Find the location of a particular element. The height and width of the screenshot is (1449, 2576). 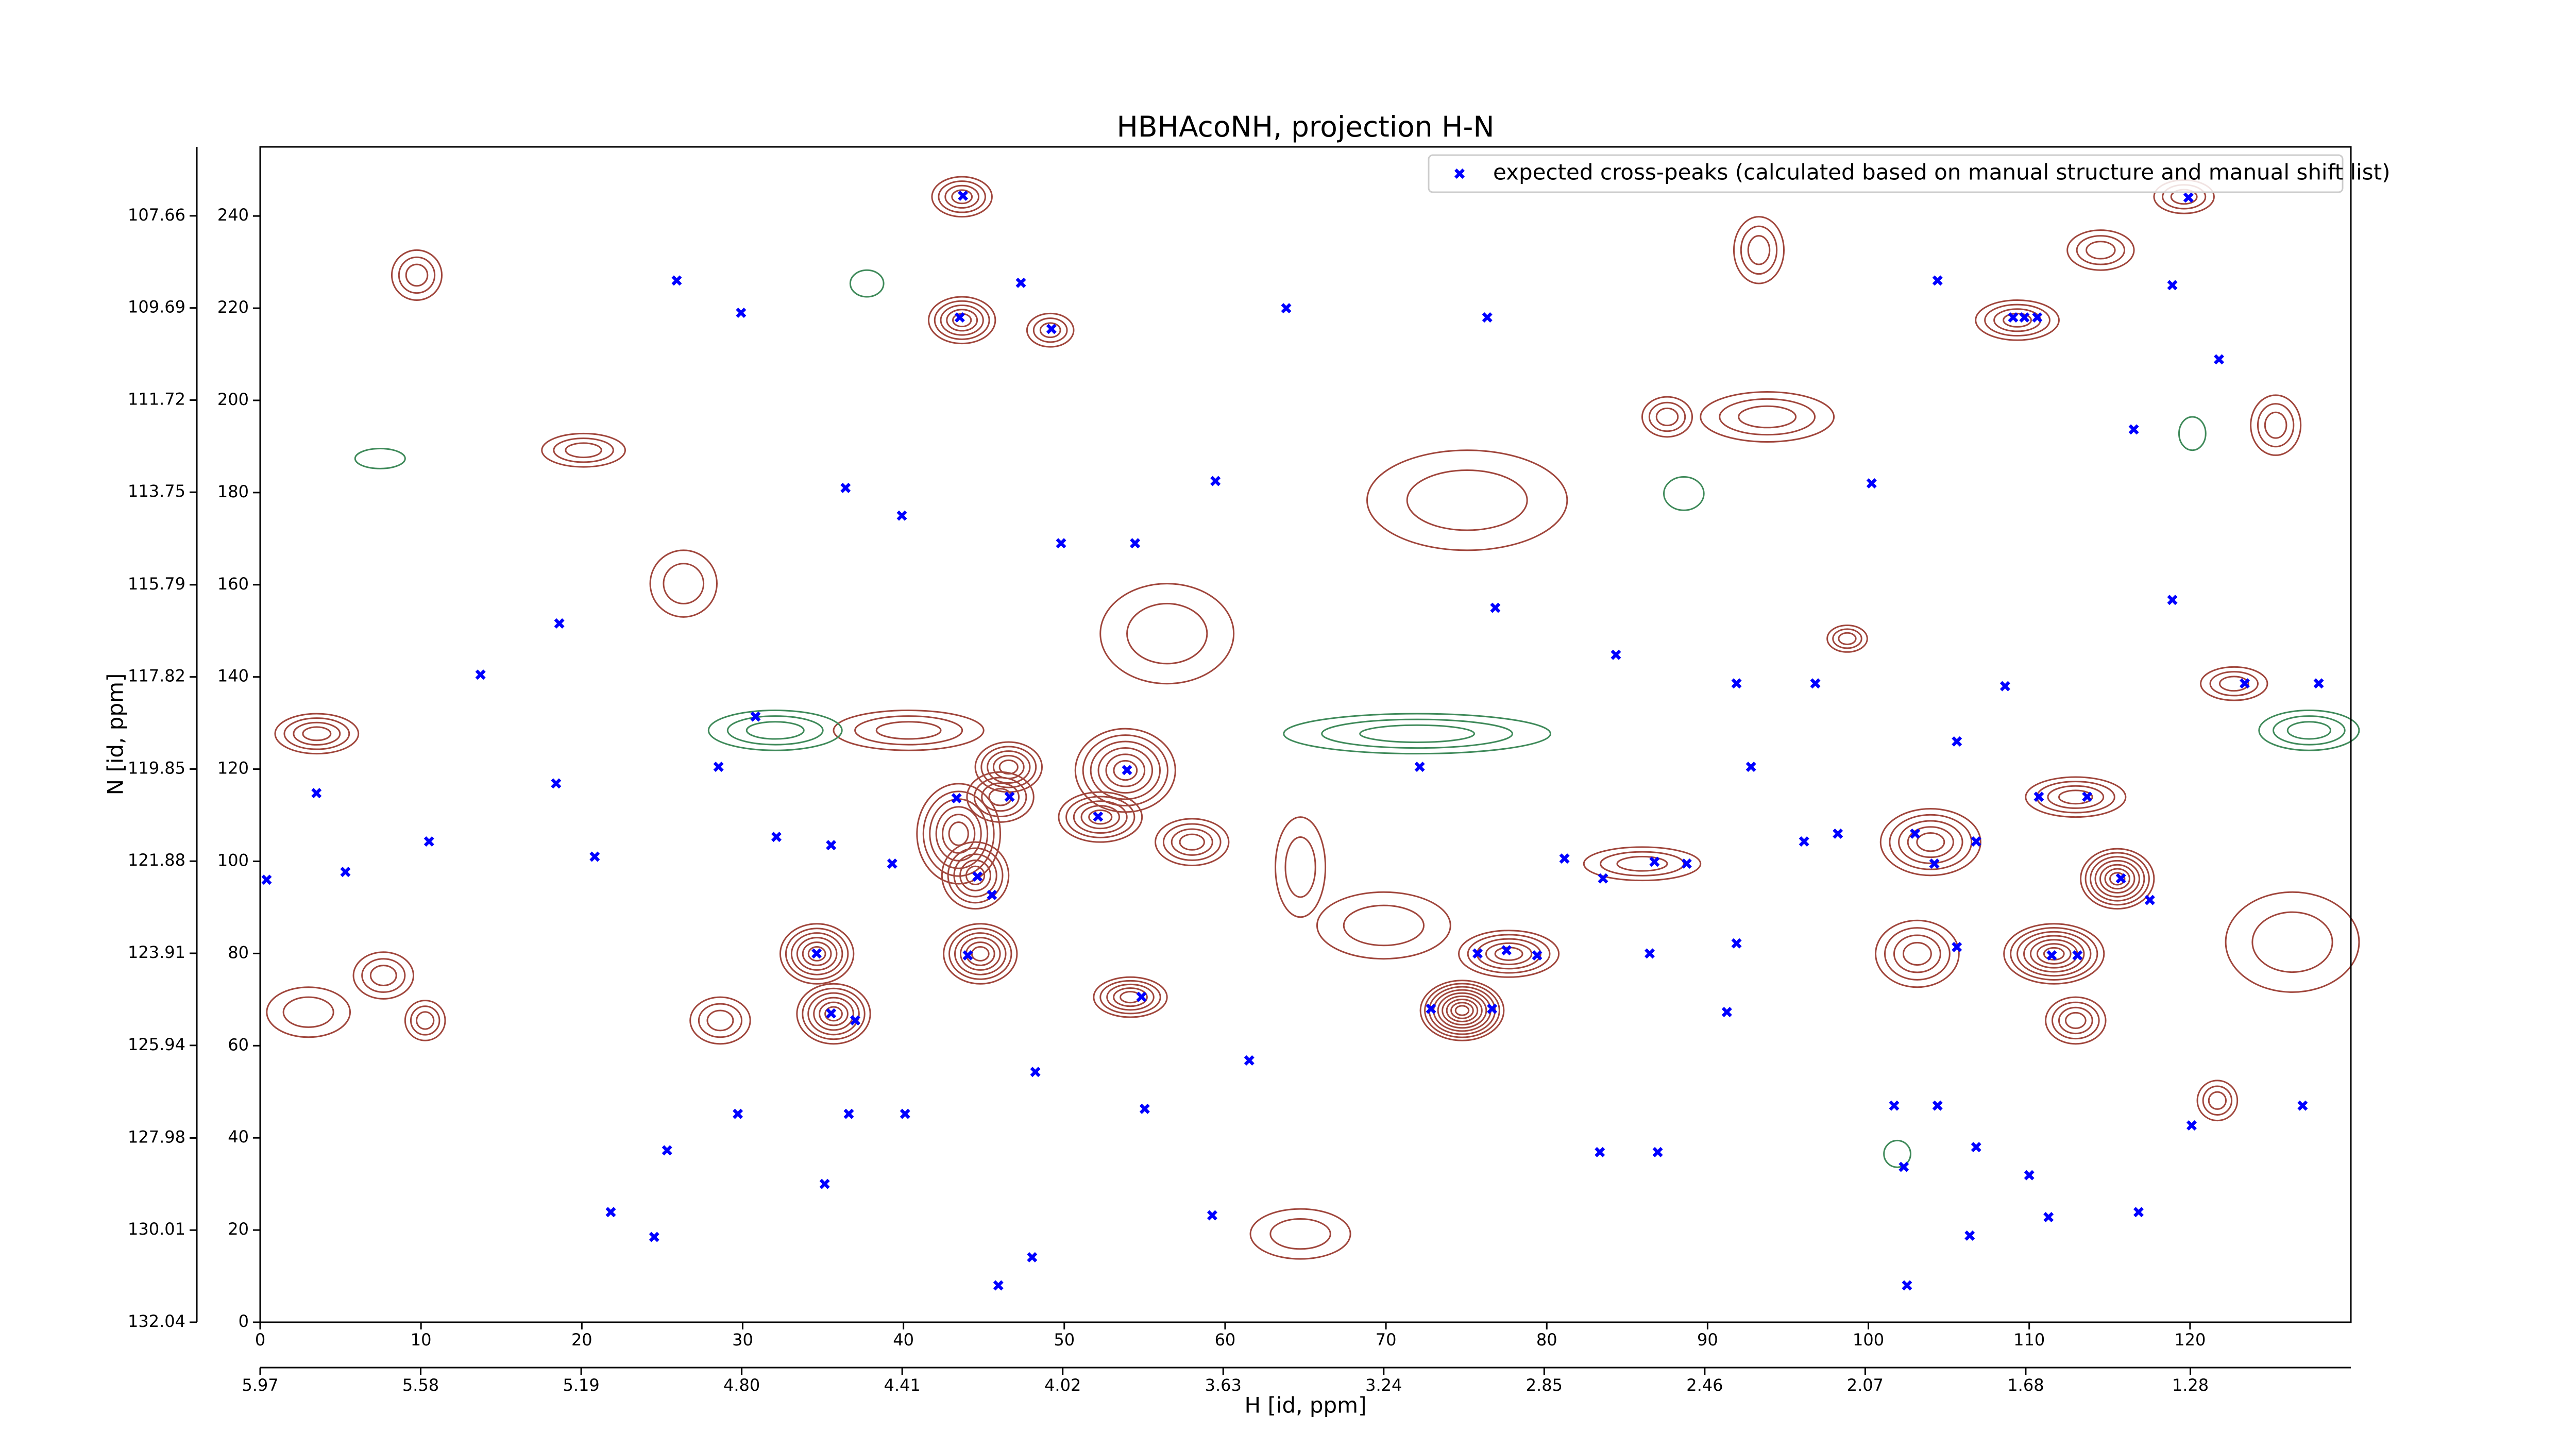

x-tick-label: 120 is located at coordinates (2190, 1340).